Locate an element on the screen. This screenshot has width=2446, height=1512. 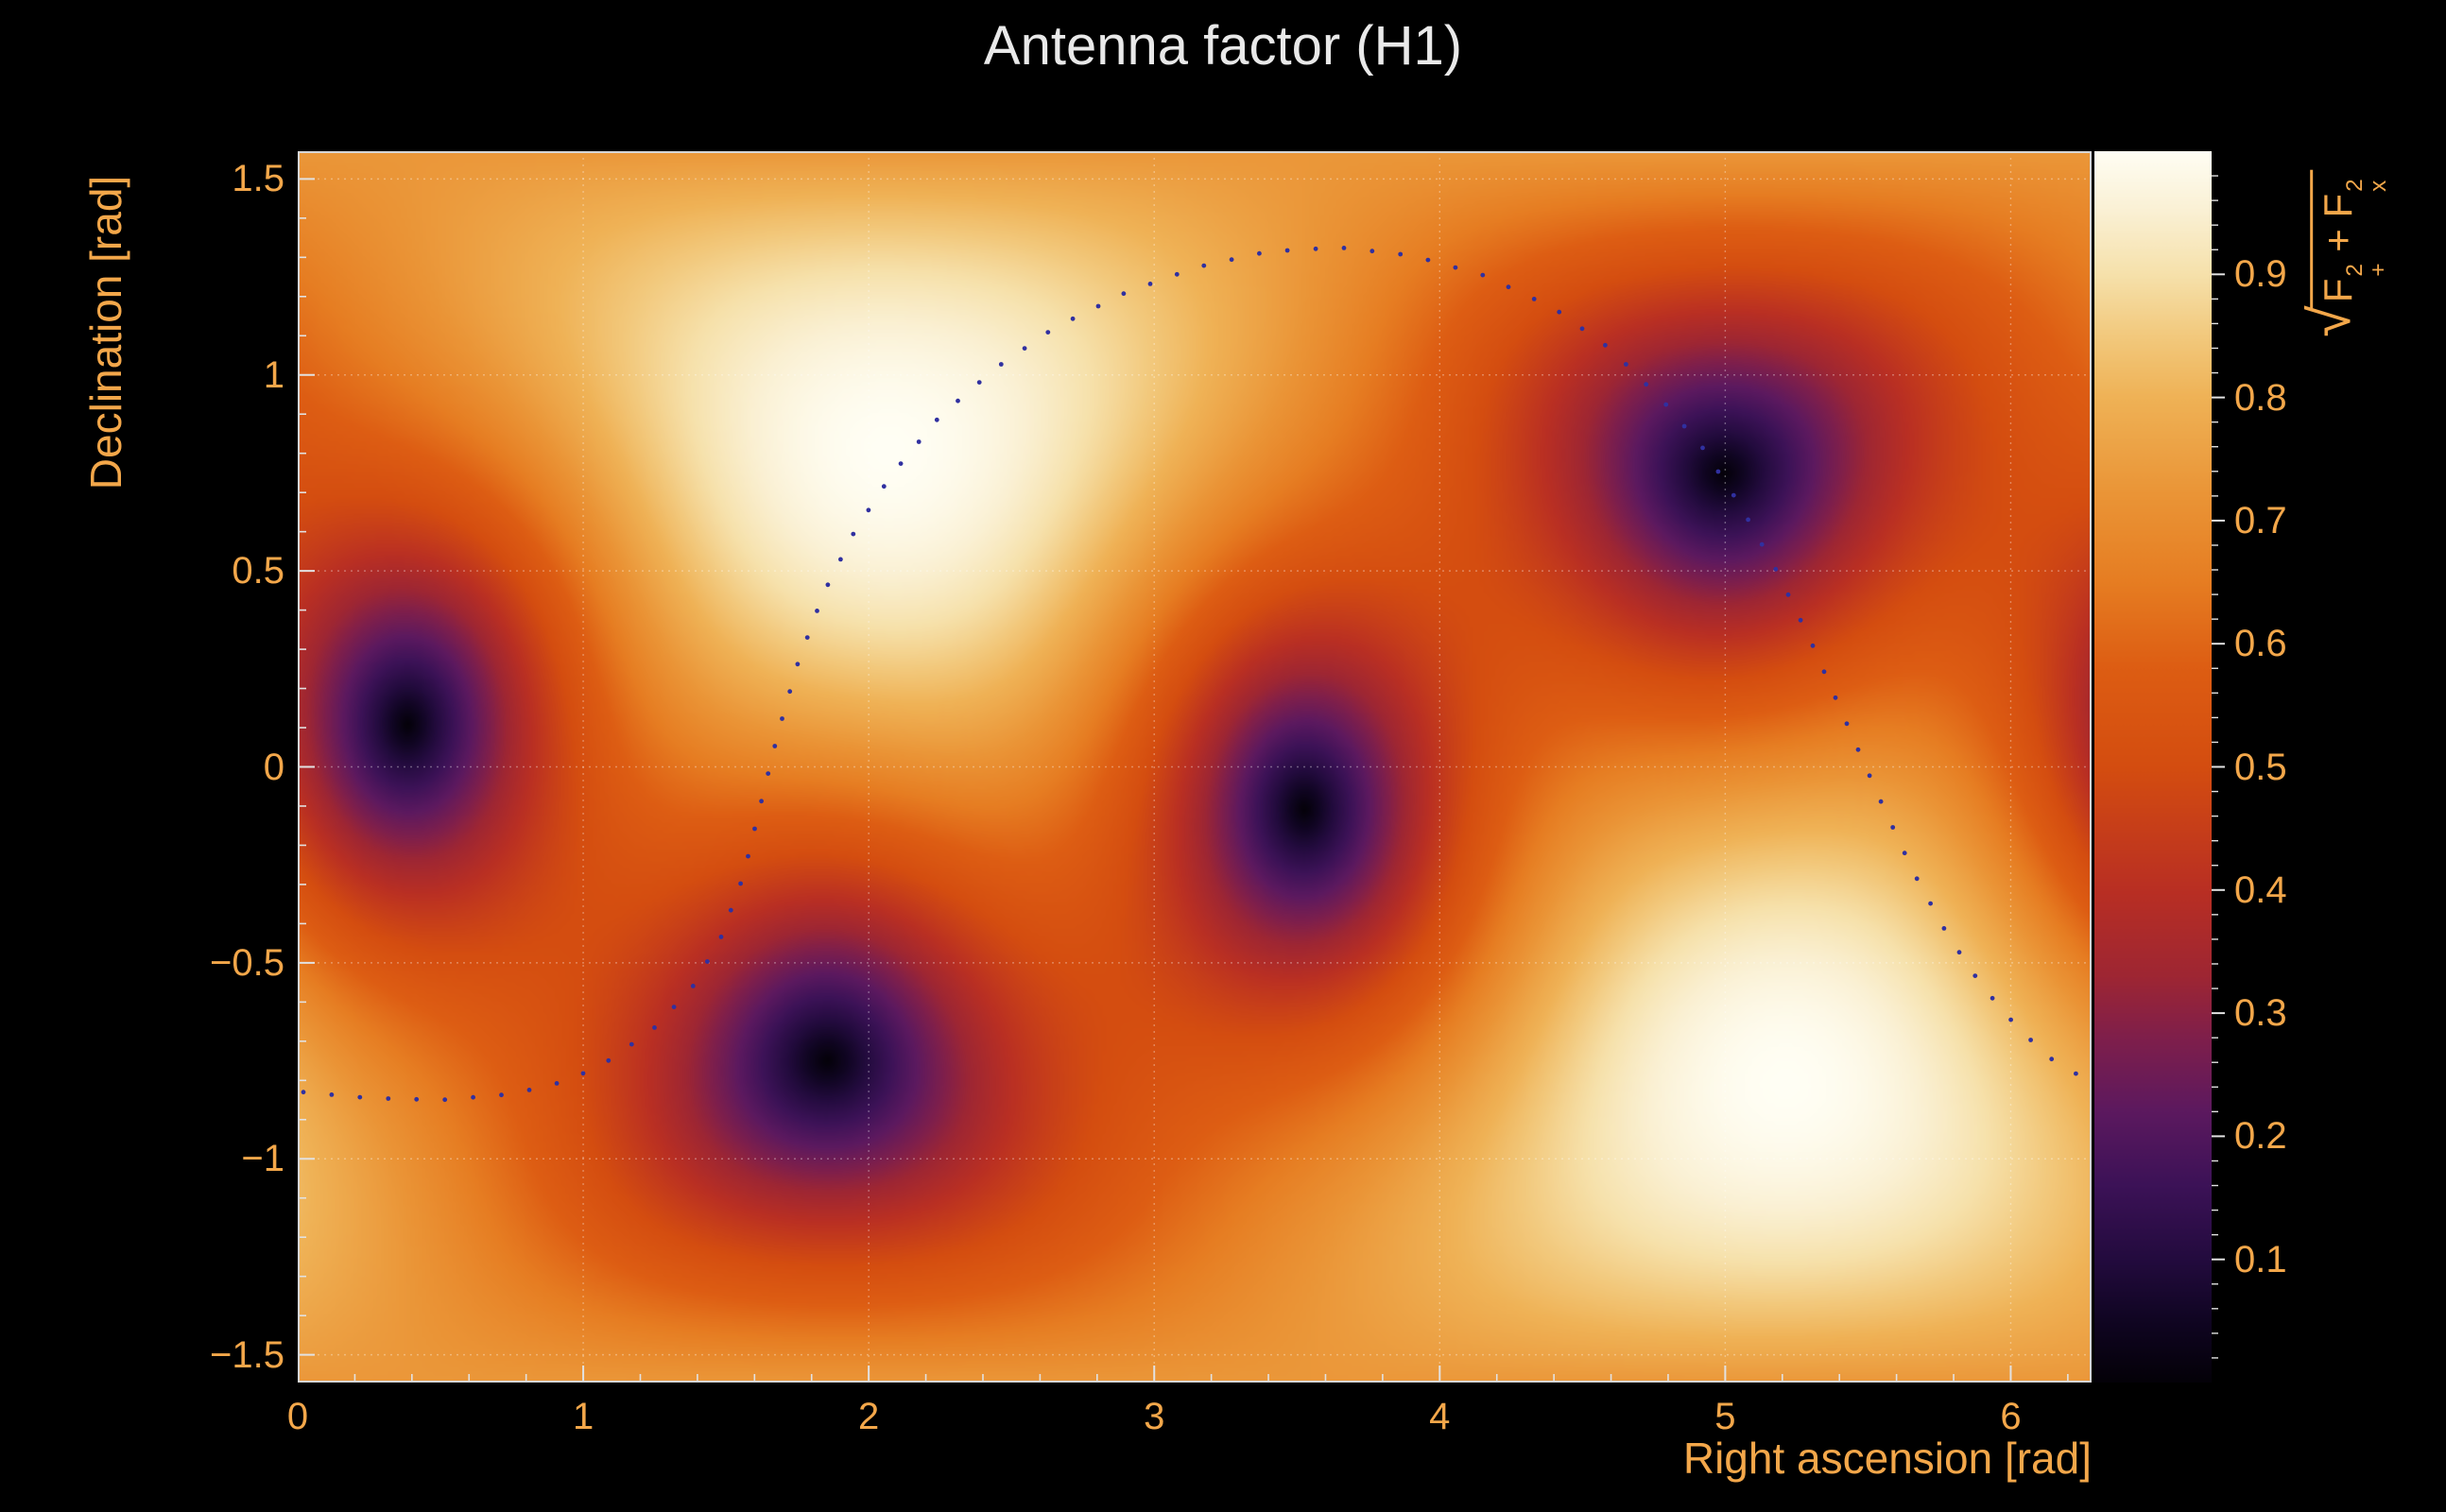
colorbar-tick-label: 0.6 is located at coordinates (2260, 644).